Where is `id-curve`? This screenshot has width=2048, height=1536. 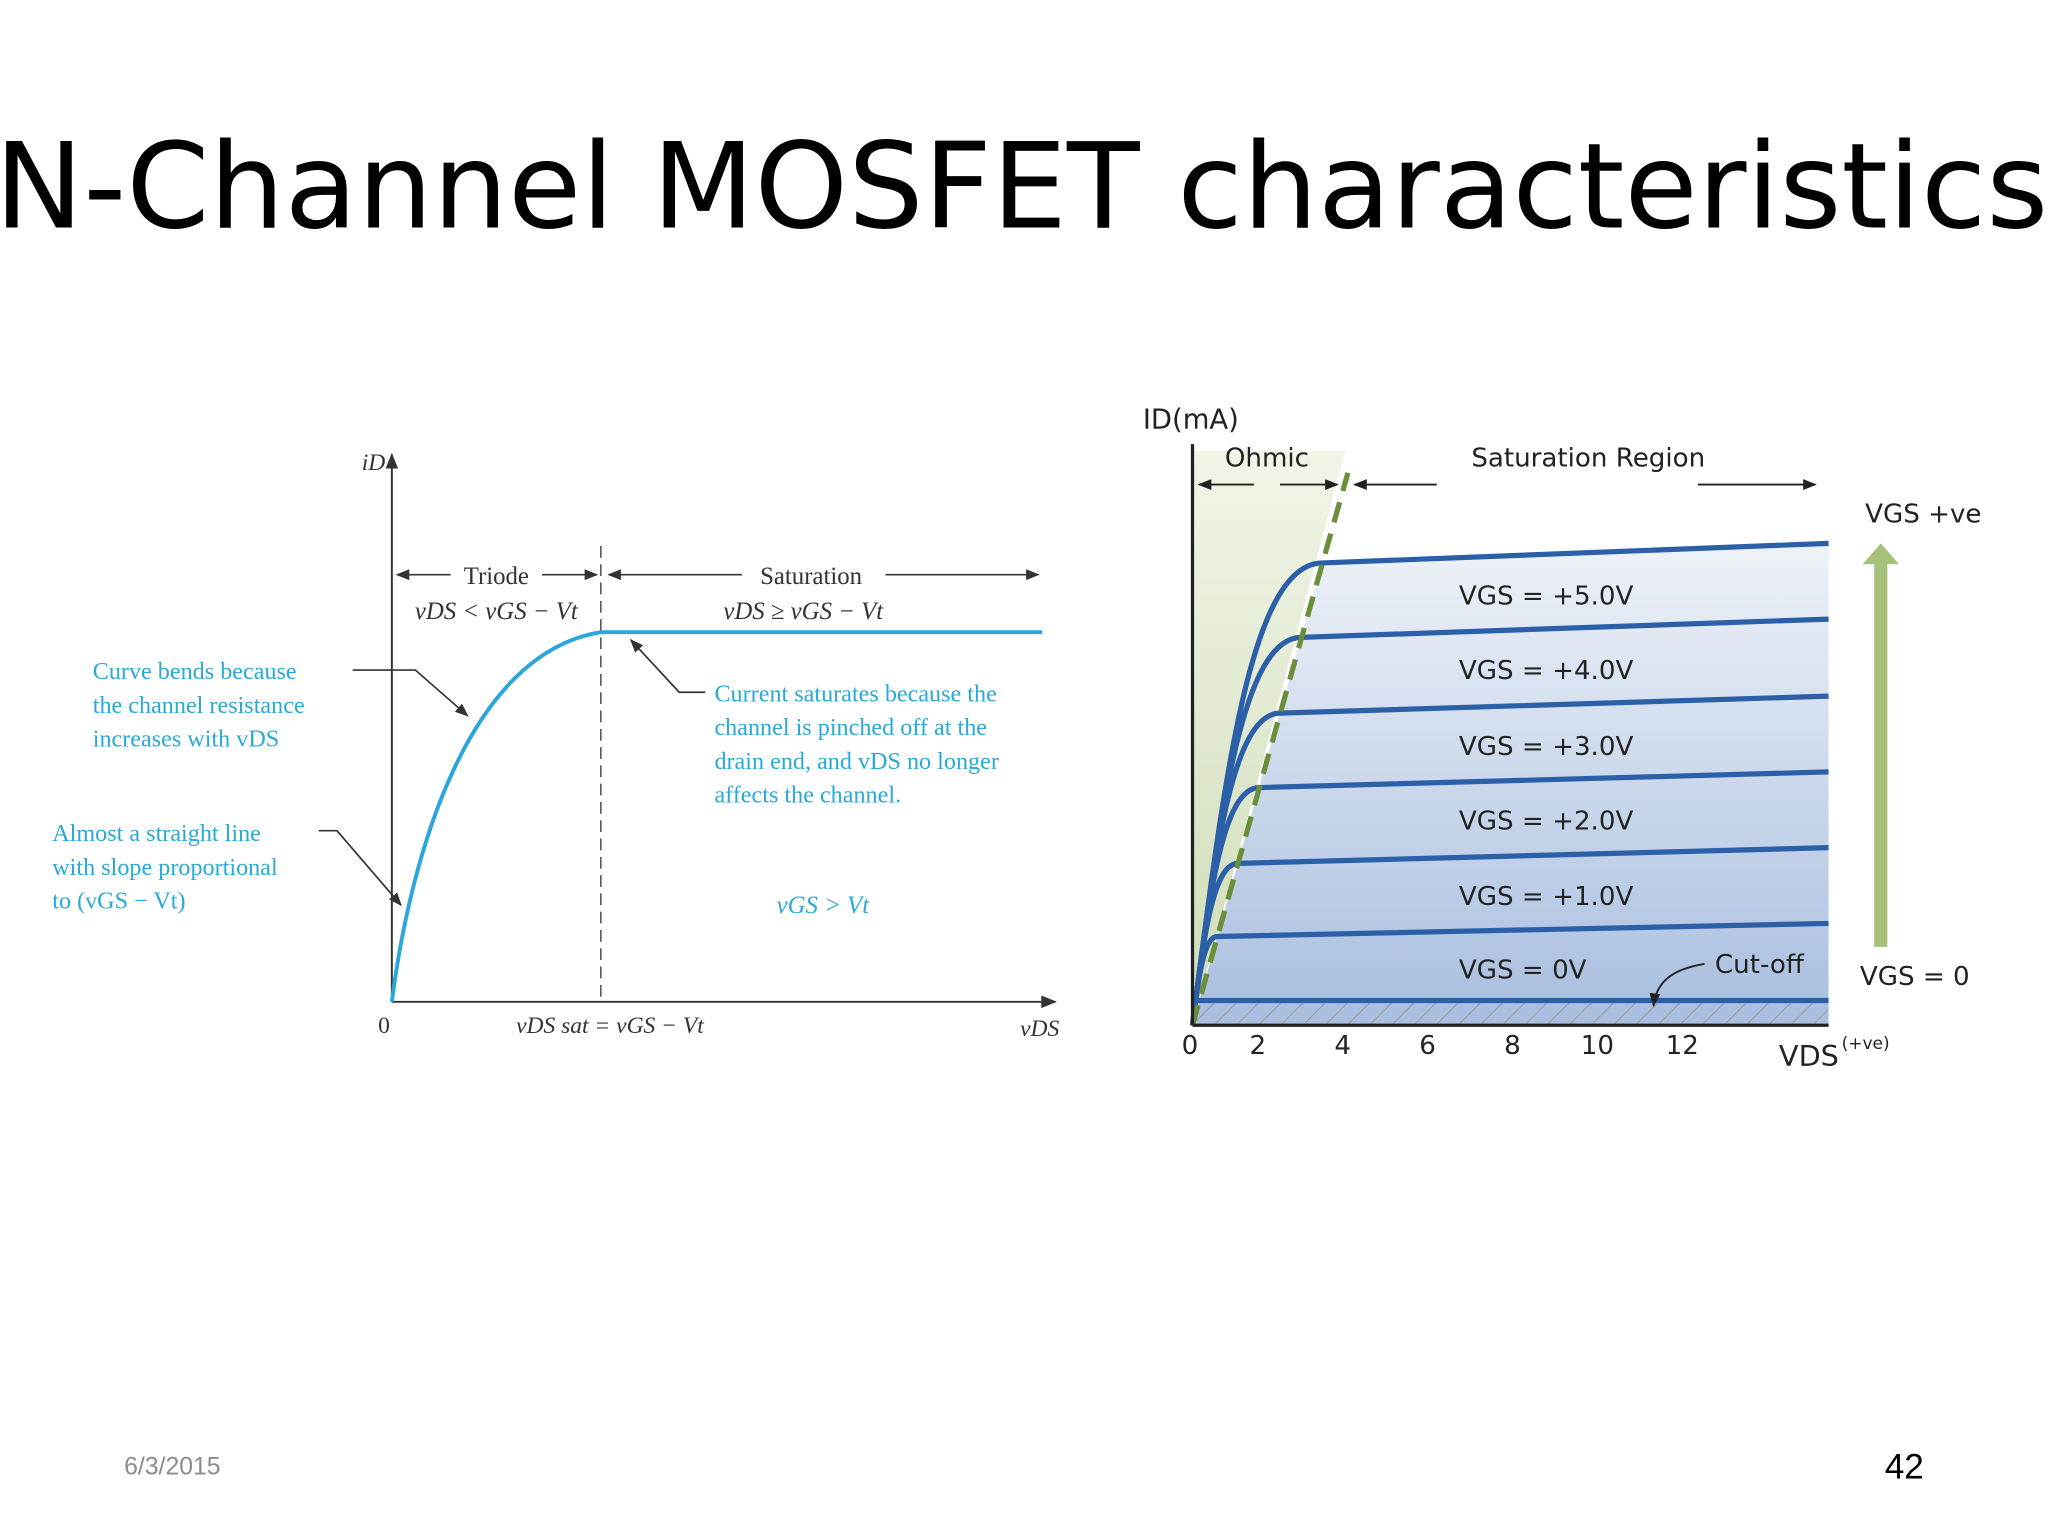 id-curve is located at coordinates (716, 816).